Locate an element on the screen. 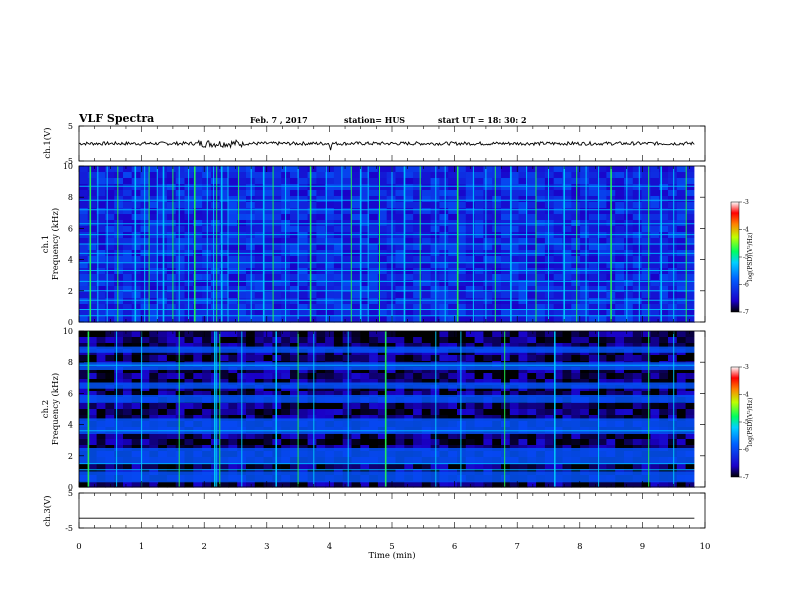  ch2-spec-band is located at coordinates (387, 366).